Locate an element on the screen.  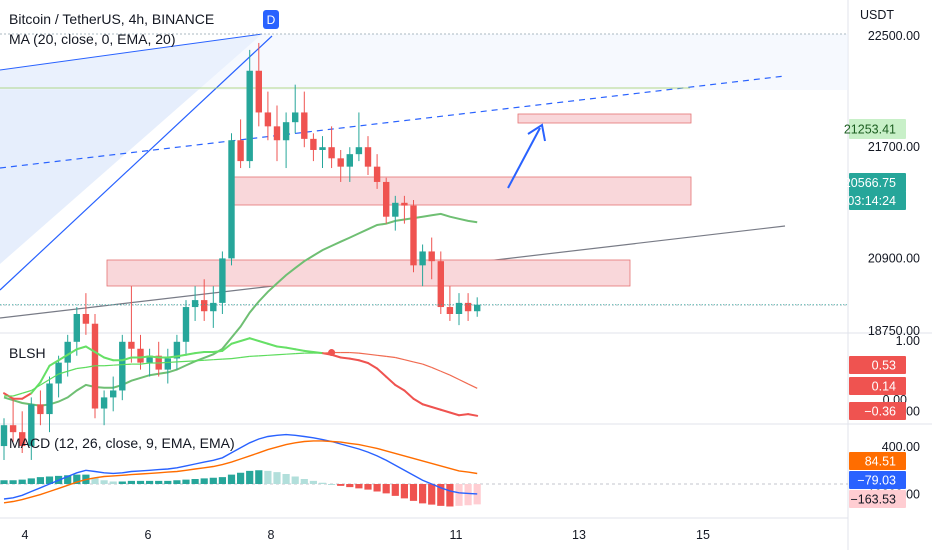
macd-pane is located at coordinates (424, 470).